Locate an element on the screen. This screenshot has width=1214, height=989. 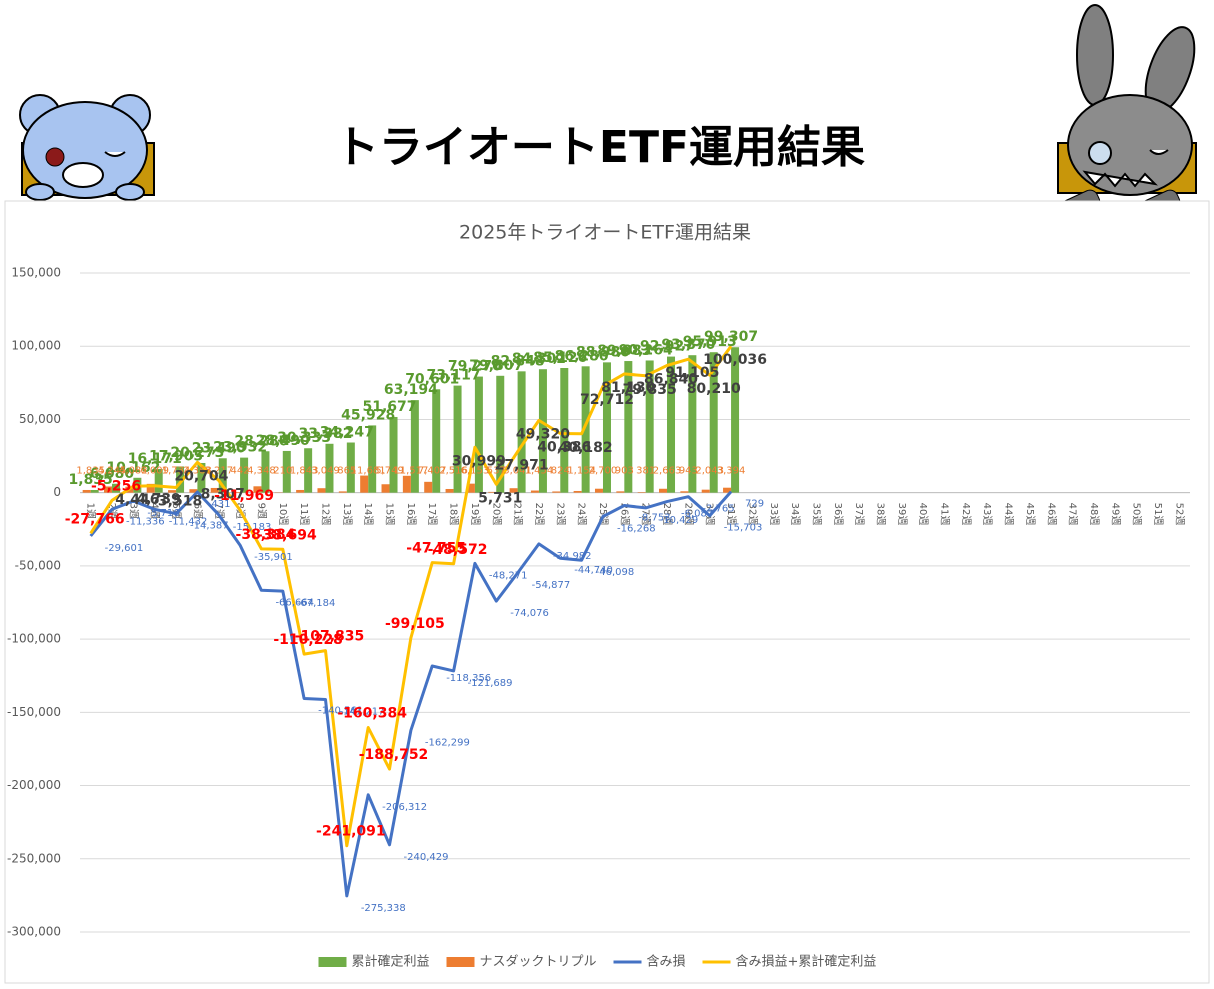
data-label: -16,268 is located at coordinates (636, 528).